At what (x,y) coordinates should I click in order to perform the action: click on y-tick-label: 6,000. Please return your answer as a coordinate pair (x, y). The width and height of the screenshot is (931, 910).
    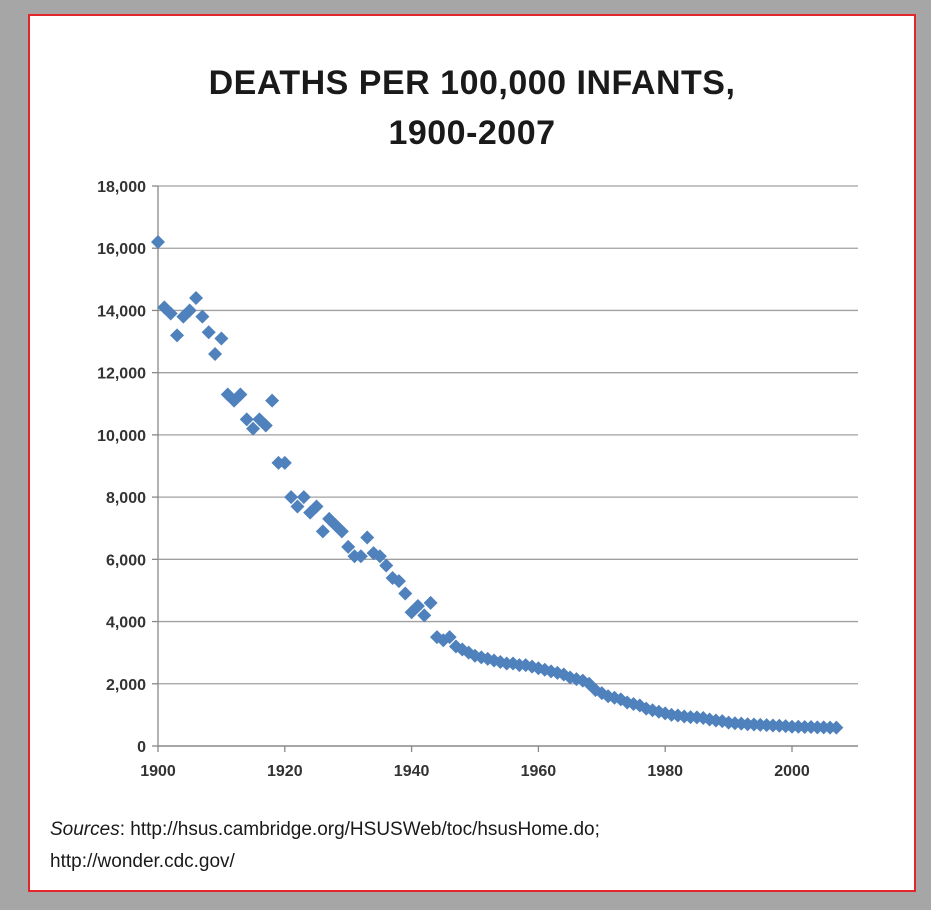
    Looking at the image, I should click on (126, 560).